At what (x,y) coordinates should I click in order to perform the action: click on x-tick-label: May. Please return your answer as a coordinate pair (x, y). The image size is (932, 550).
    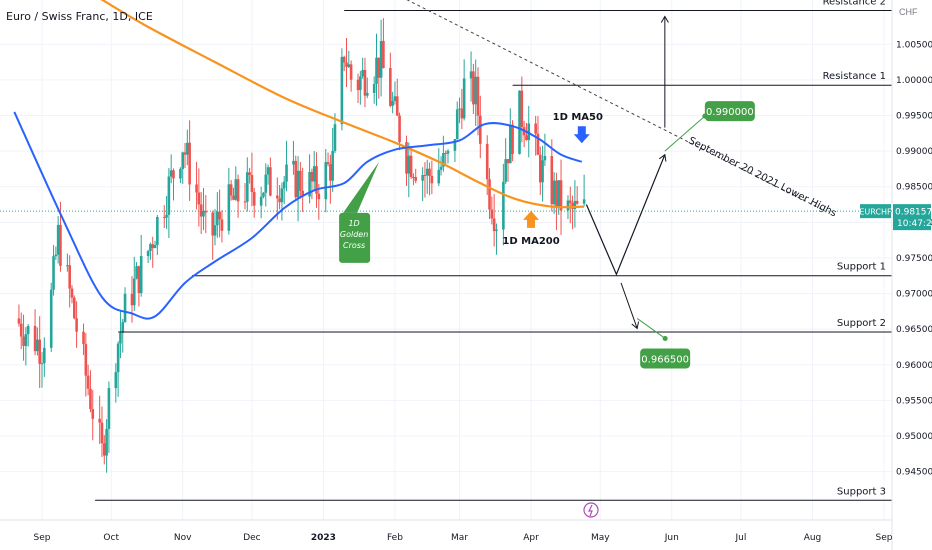
    Looking at the image, I should click on (600, 538).